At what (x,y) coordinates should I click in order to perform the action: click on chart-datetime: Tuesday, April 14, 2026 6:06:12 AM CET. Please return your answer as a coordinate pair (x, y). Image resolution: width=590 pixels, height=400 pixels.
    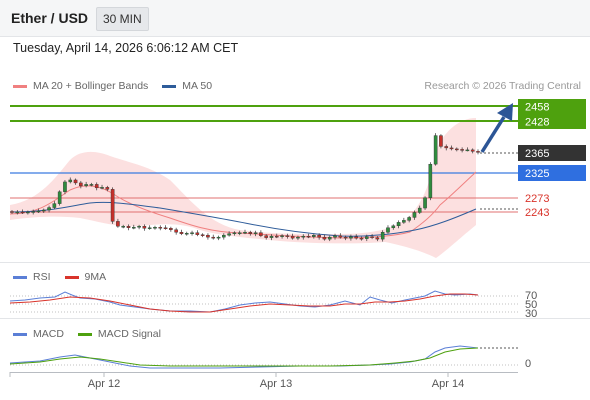
    Looking at the image, I should click on (126, 48).